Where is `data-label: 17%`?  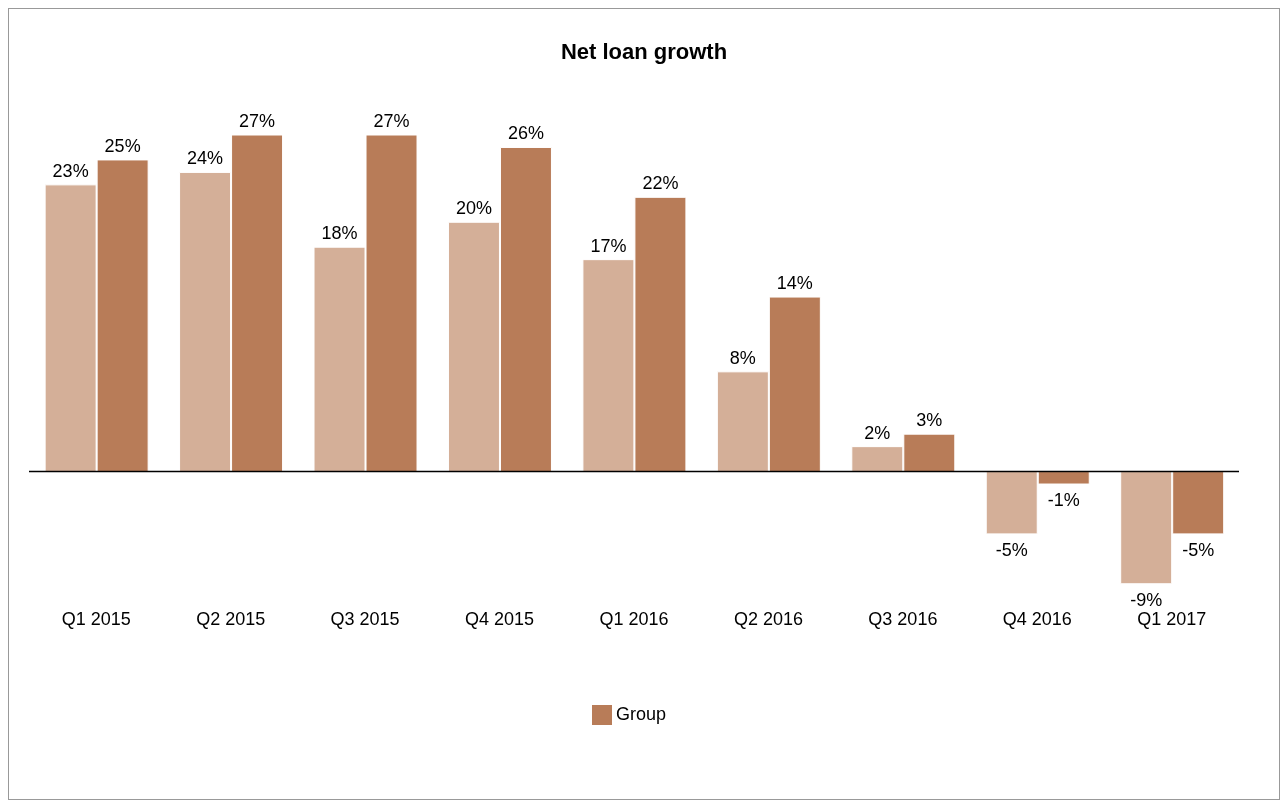
data-label: 17% is located at coordinates (608, 245).